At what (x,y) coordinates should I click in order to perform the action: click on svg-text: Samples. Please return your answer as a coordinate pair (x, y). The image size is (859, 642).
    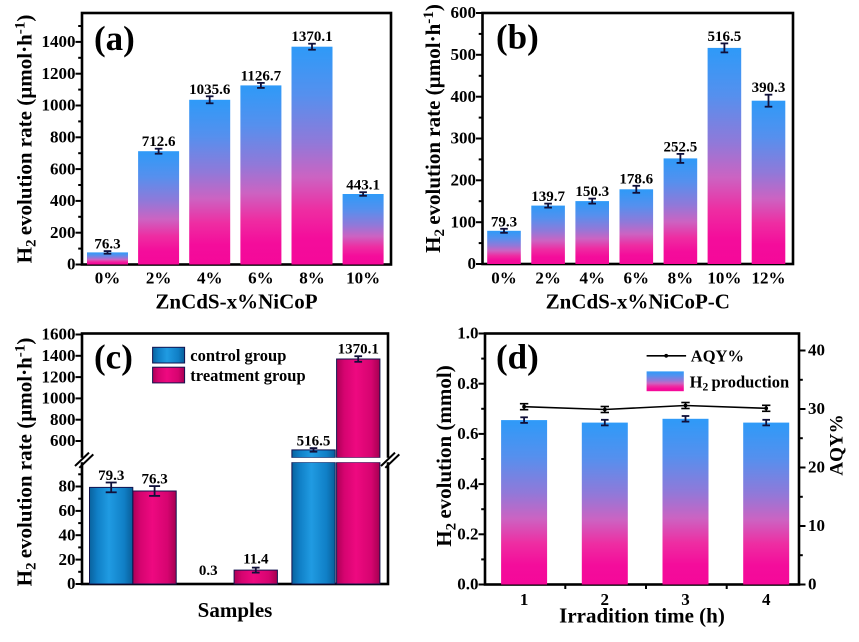
    Looking at the image, I should click on (235, 610).